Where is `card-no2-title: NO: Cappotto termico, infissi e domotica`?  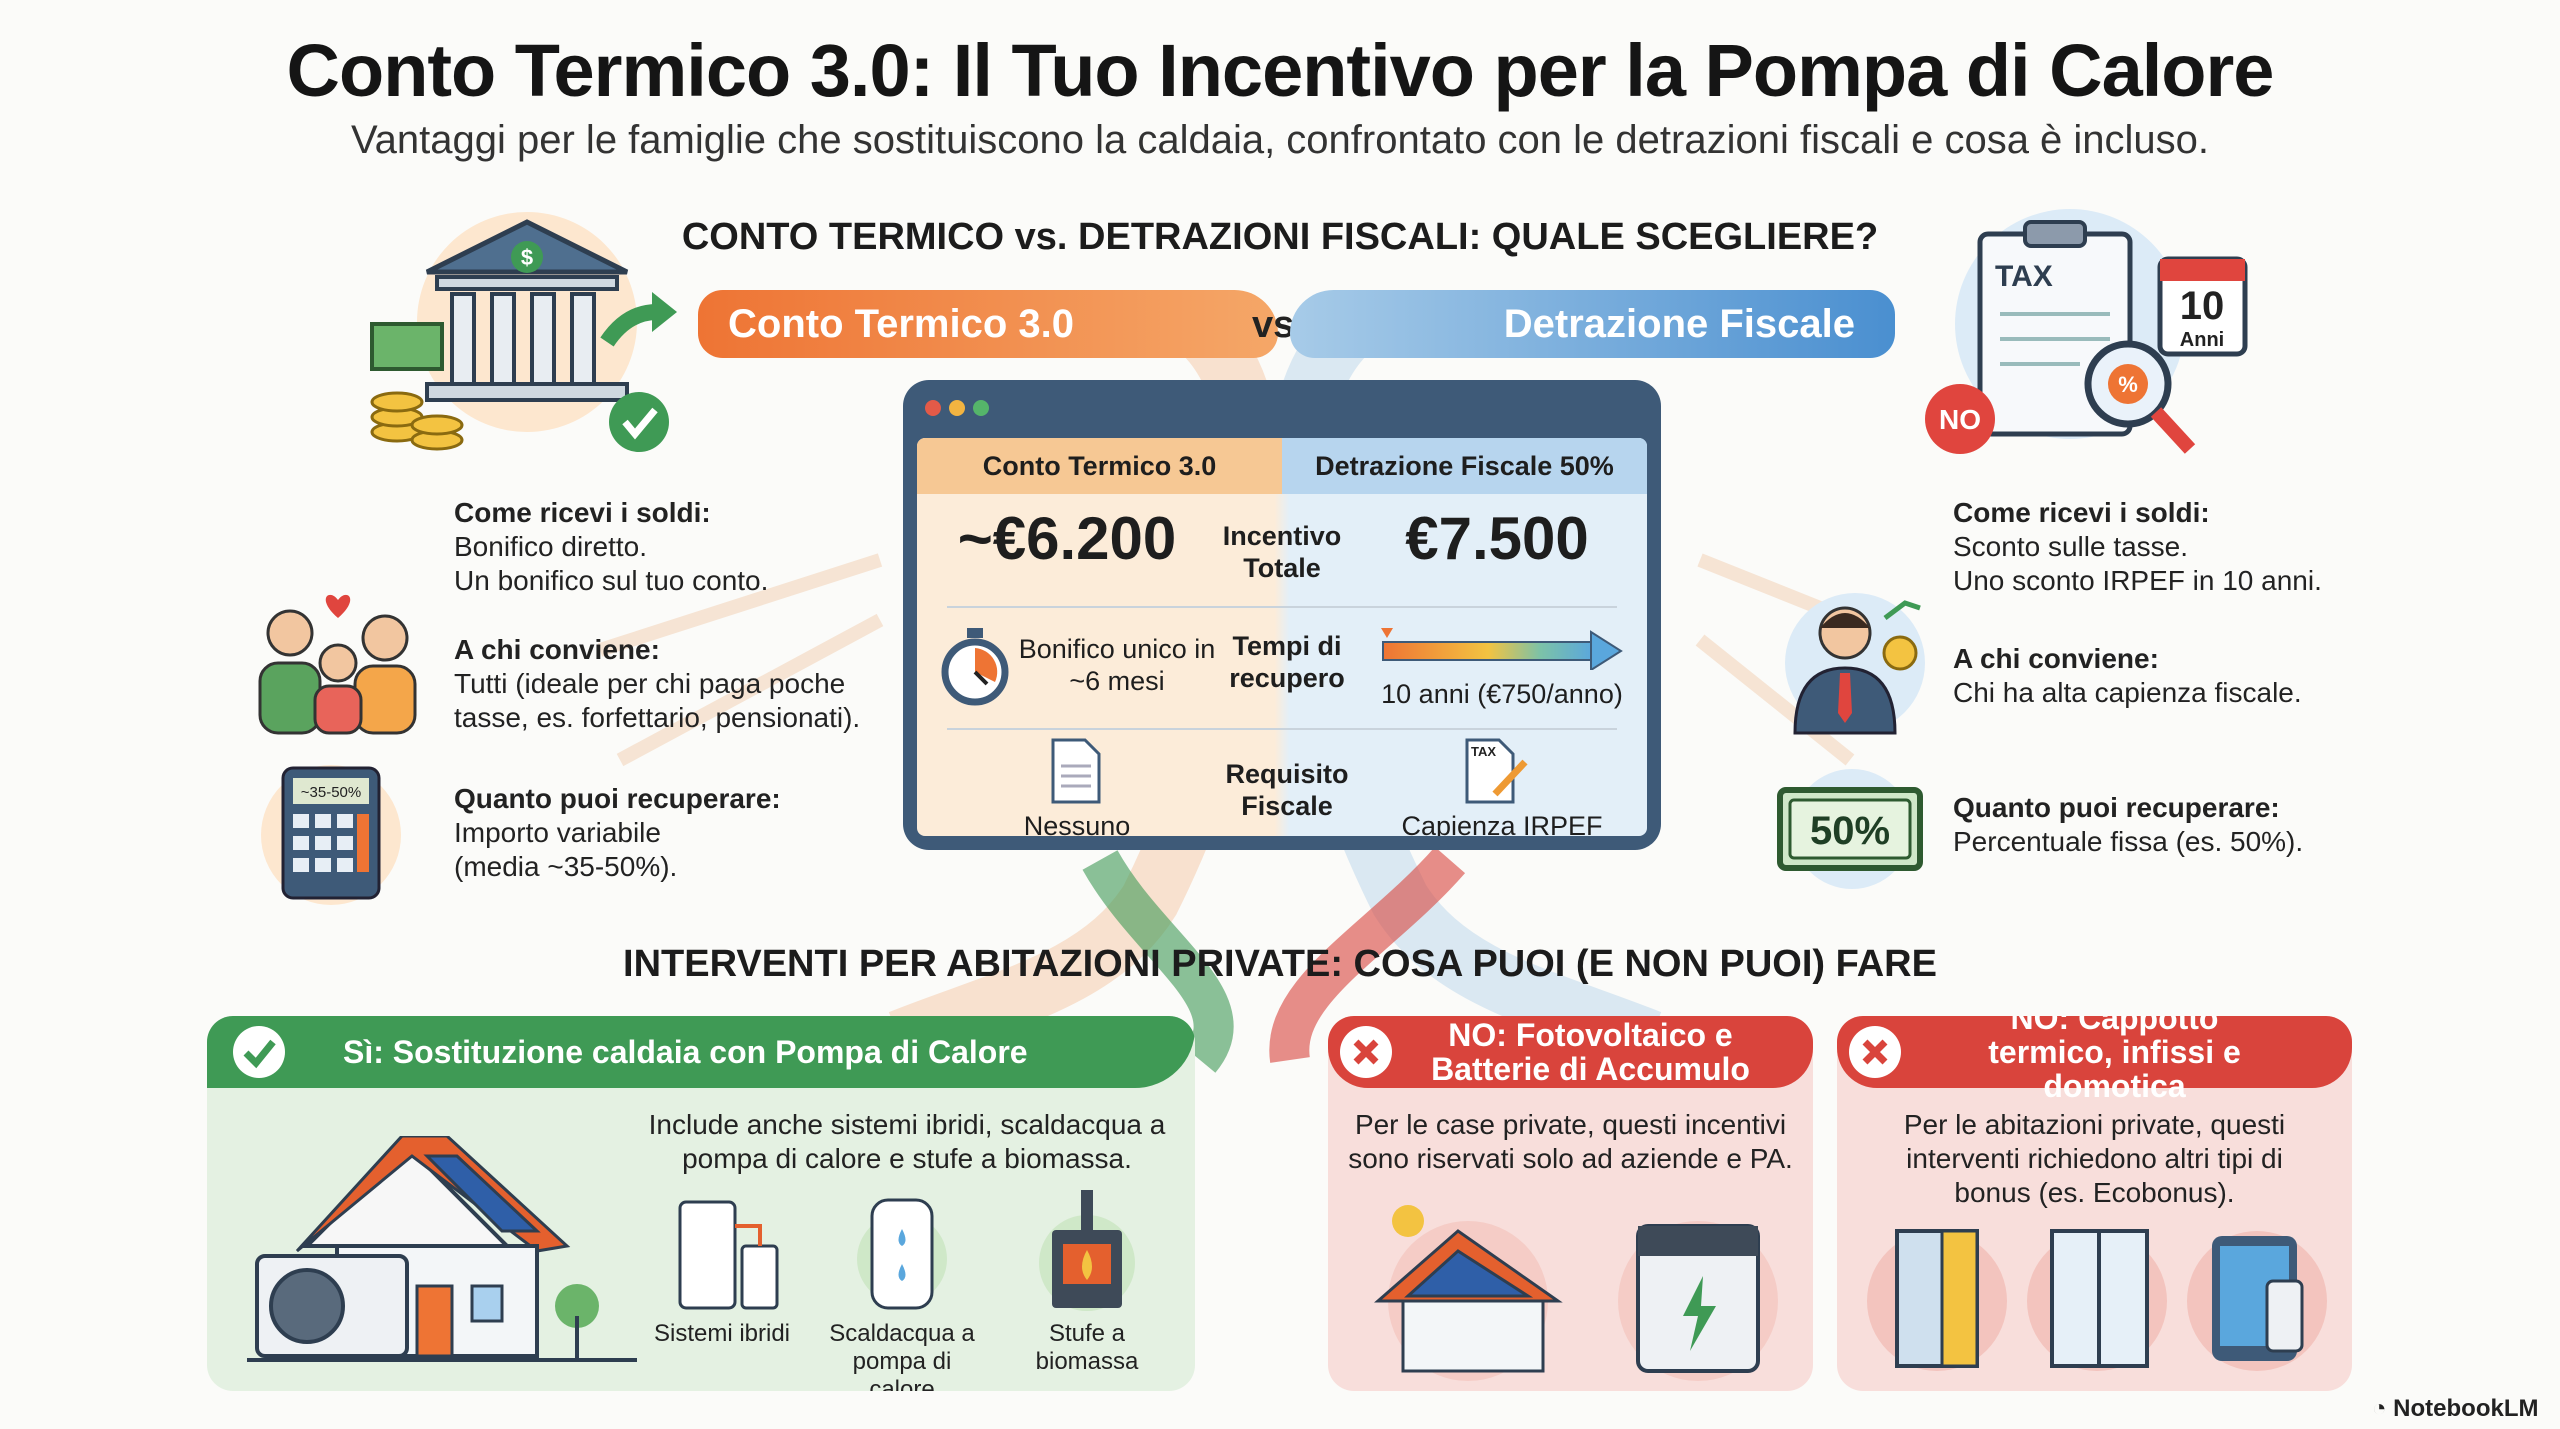
card-no2-title: NO: Cappotto termico, infissi e domotica is located at coordinates (2114, 1060).